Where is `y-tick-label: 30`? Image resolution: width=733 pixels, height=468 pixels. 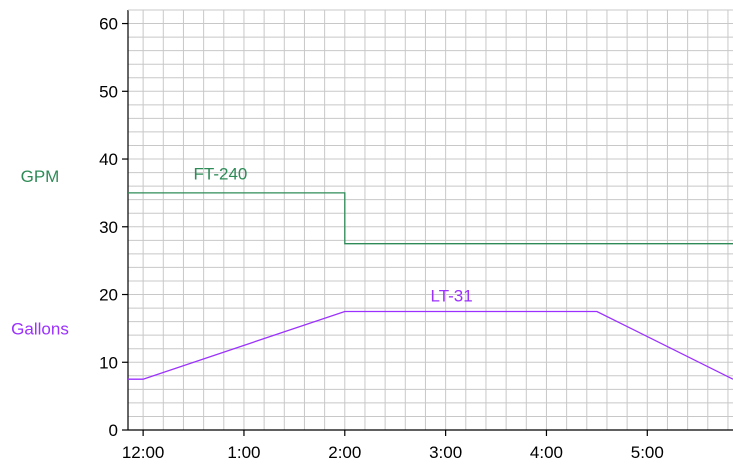
y-tick-label: 30 is located at coordinates (108, 227).